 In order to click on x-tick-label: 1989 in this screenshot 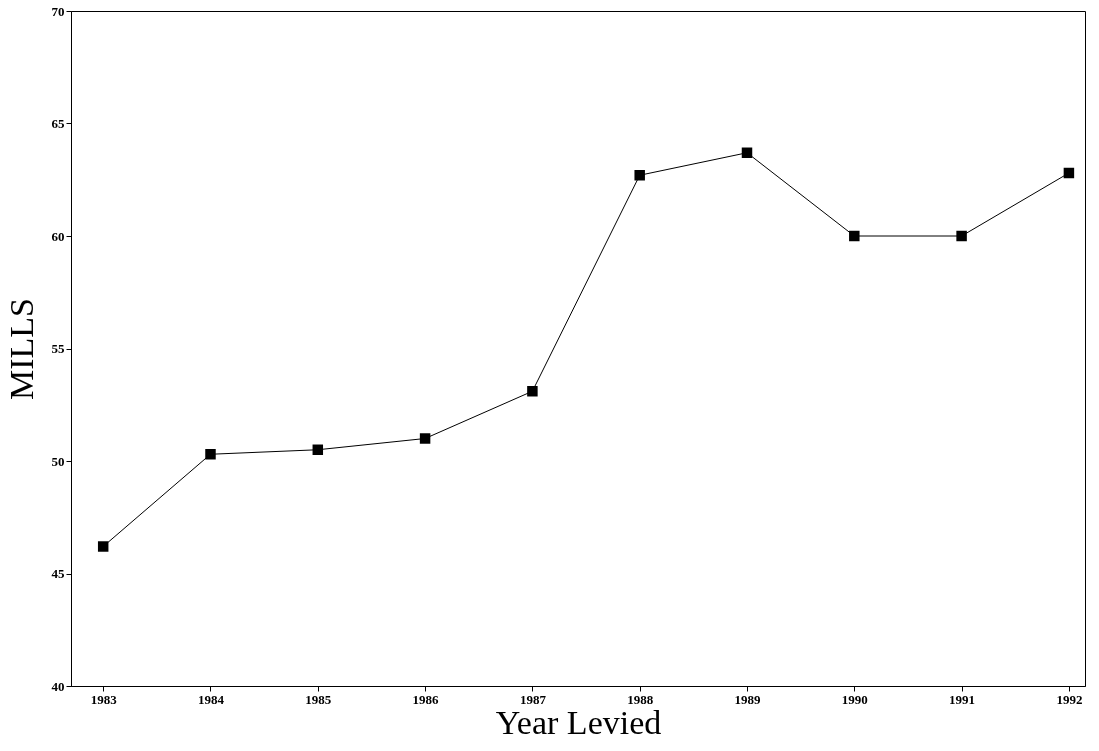, I will do `click(747, 699)`.